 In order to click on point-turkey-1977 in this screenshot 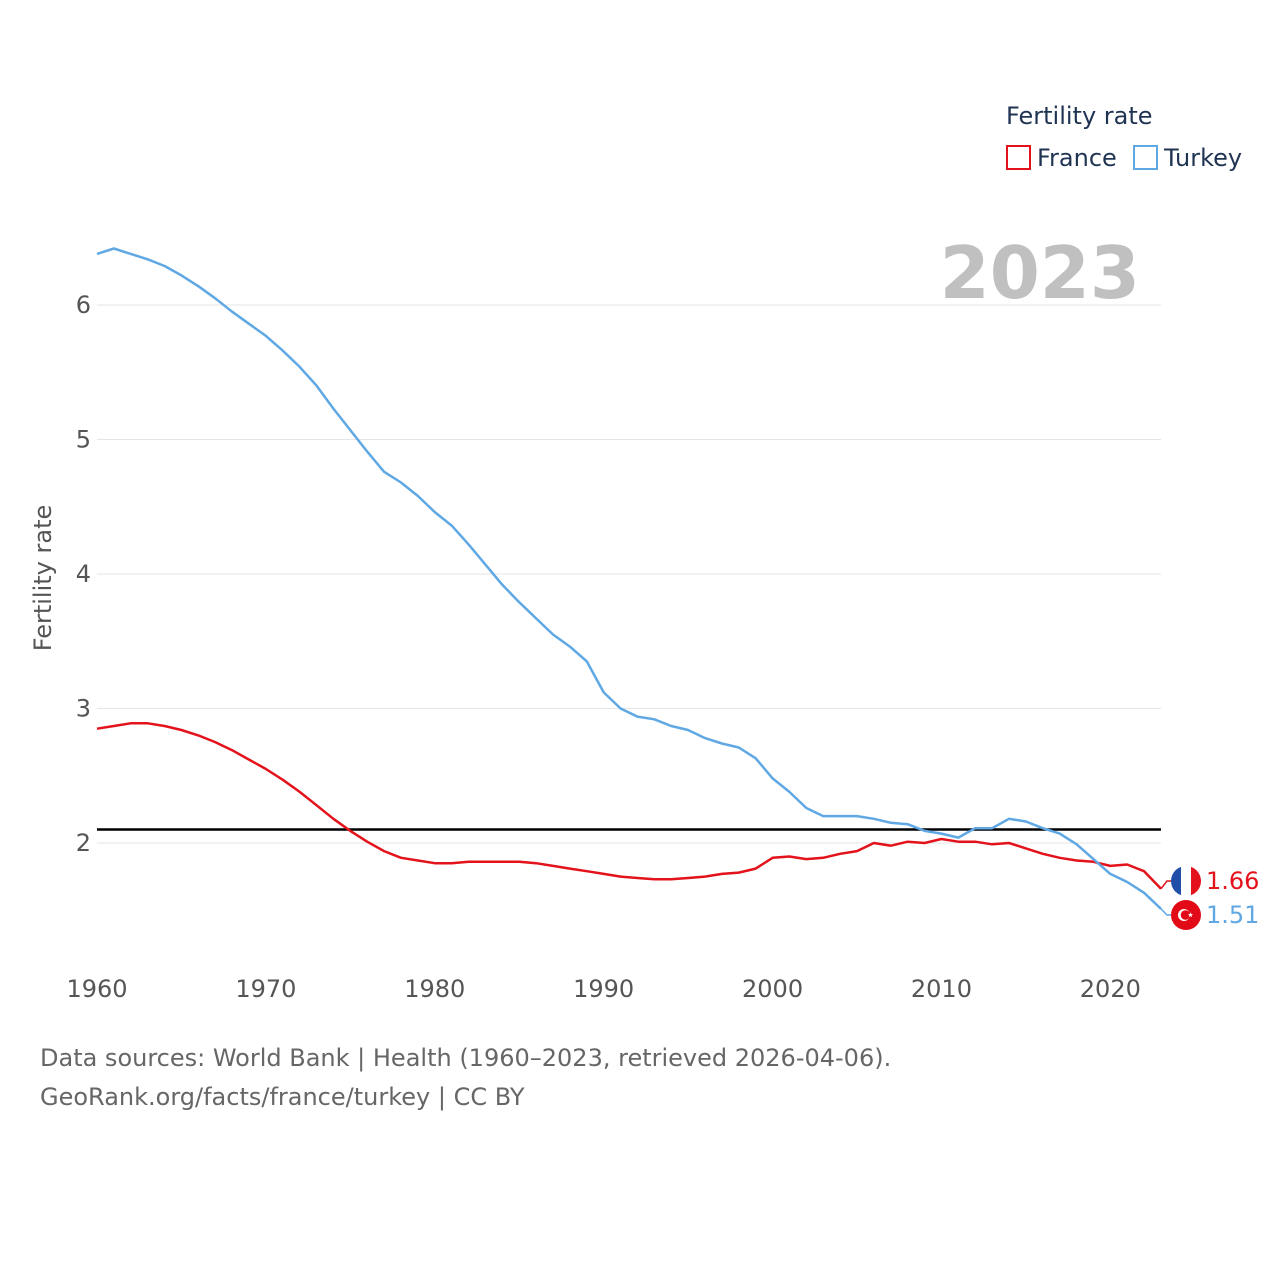, I will do `click(384, 472)`.